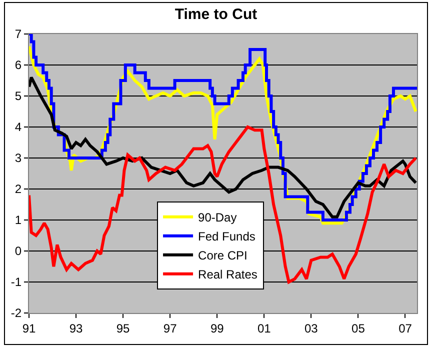 This screenshot has width=432, height=349. What do you see at coordinates (227, 237) in the screenshot?
I see `legend-label: Fed Funds` at bounding box center [227, 237].